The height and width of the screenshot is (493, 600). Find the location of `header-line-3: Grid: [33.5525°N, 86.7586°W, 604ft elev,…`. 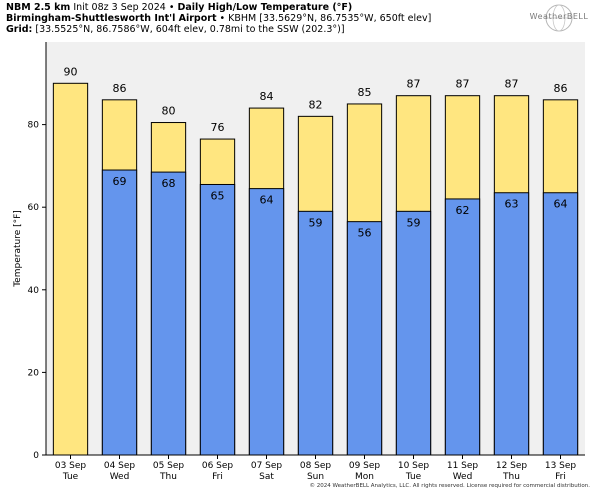

header-line-3: Grid: [33.5525°N, 86.7586°W, 604ft elev,… is located at coordinates (175, 29).